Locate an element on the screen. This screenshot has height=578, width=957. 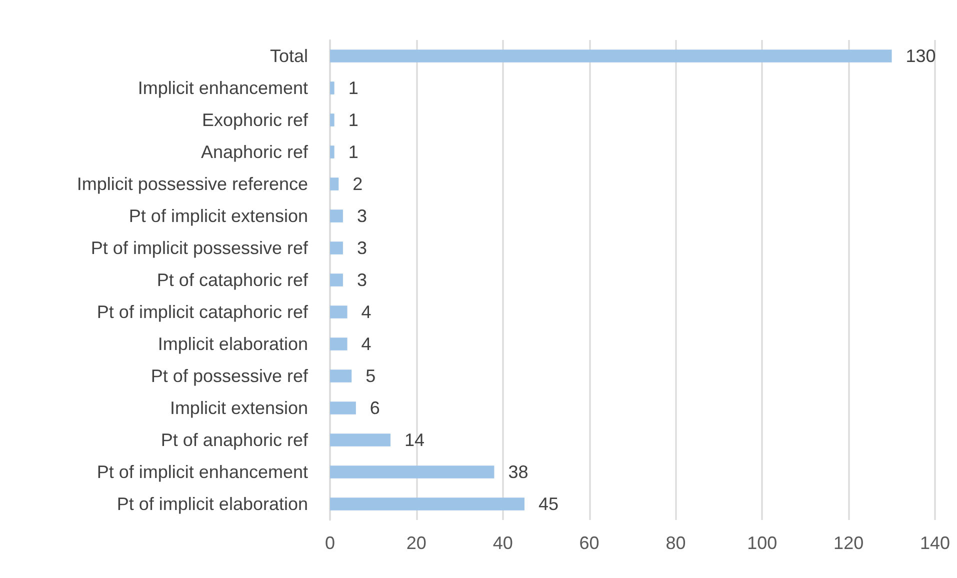
y-tick-label: Implicit enhancement is located at coordinates (223, 88).